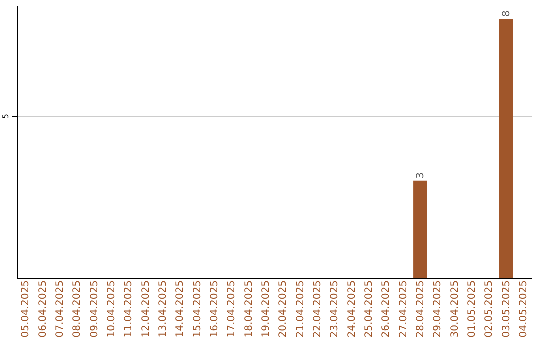  I want to click on x-tick-label: 25.04.2025, so click(369, 309).